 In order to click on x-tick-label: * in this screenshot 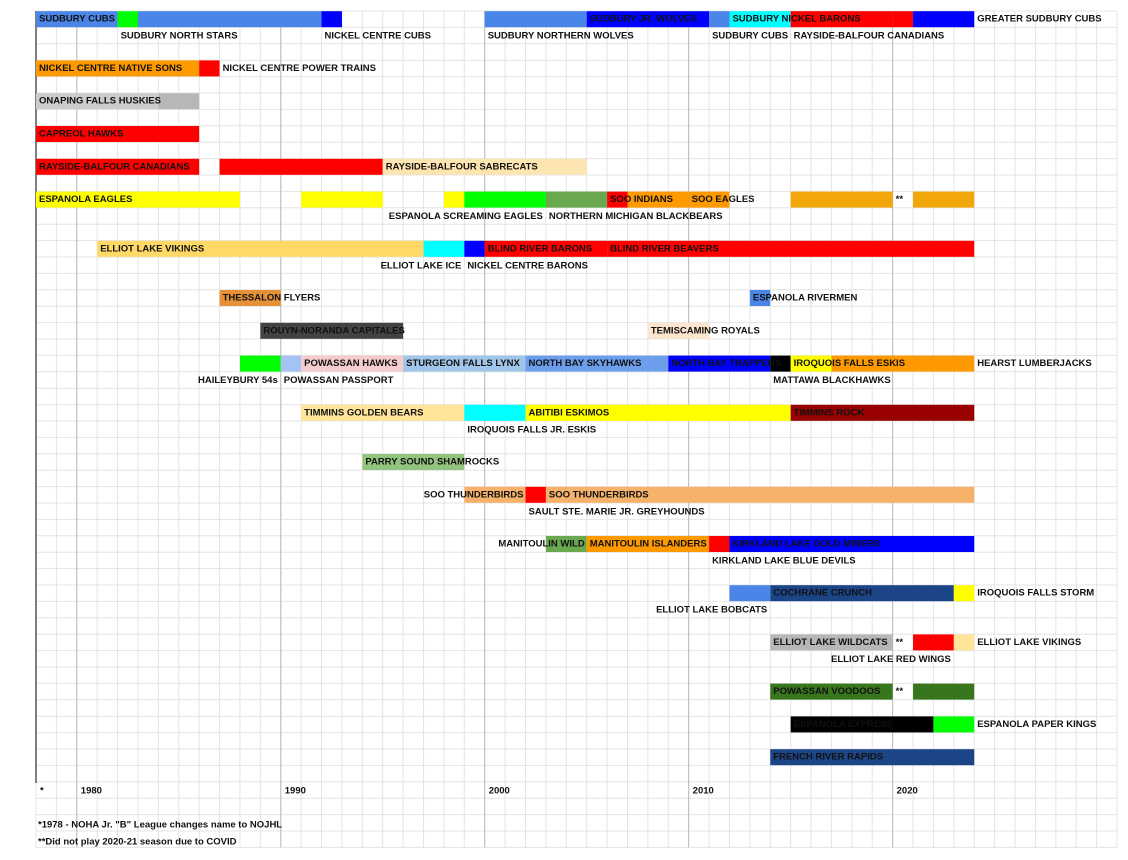, I will do `click(42, 791)`.